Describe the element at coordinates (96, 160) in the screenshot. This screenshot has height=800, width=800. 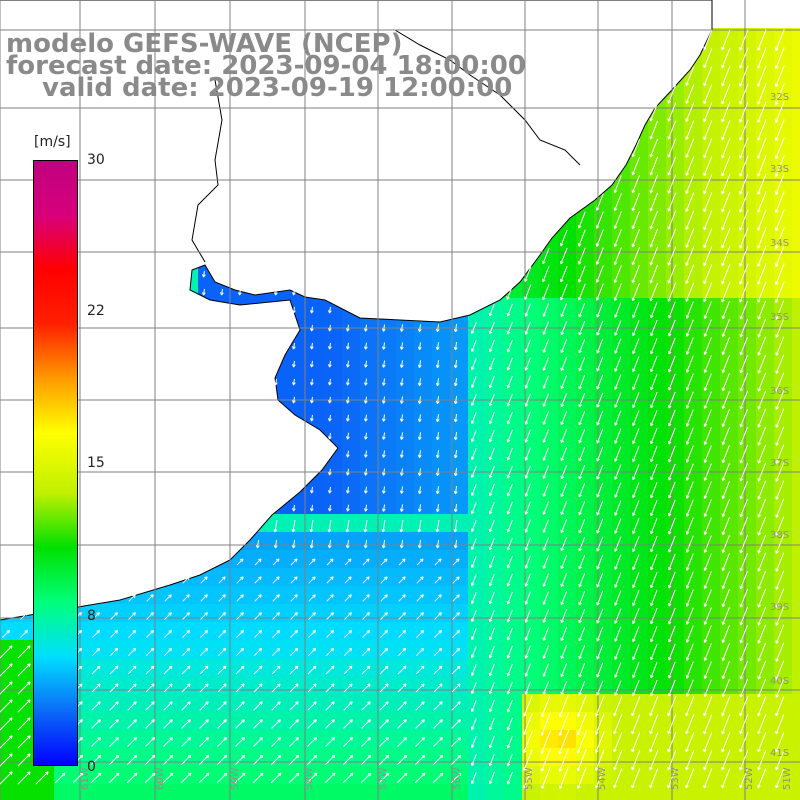
I see `colorbar-tick-30: 30` at that location.